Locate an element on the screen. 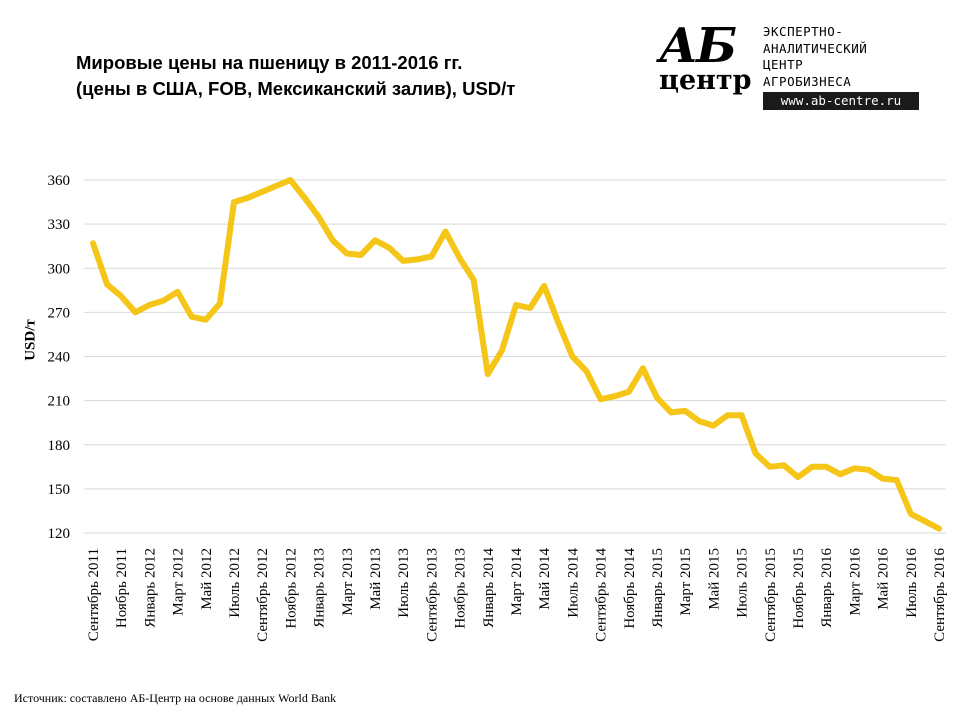  x-tick-label: Июль 2012 is located at coordinates (235, 583).